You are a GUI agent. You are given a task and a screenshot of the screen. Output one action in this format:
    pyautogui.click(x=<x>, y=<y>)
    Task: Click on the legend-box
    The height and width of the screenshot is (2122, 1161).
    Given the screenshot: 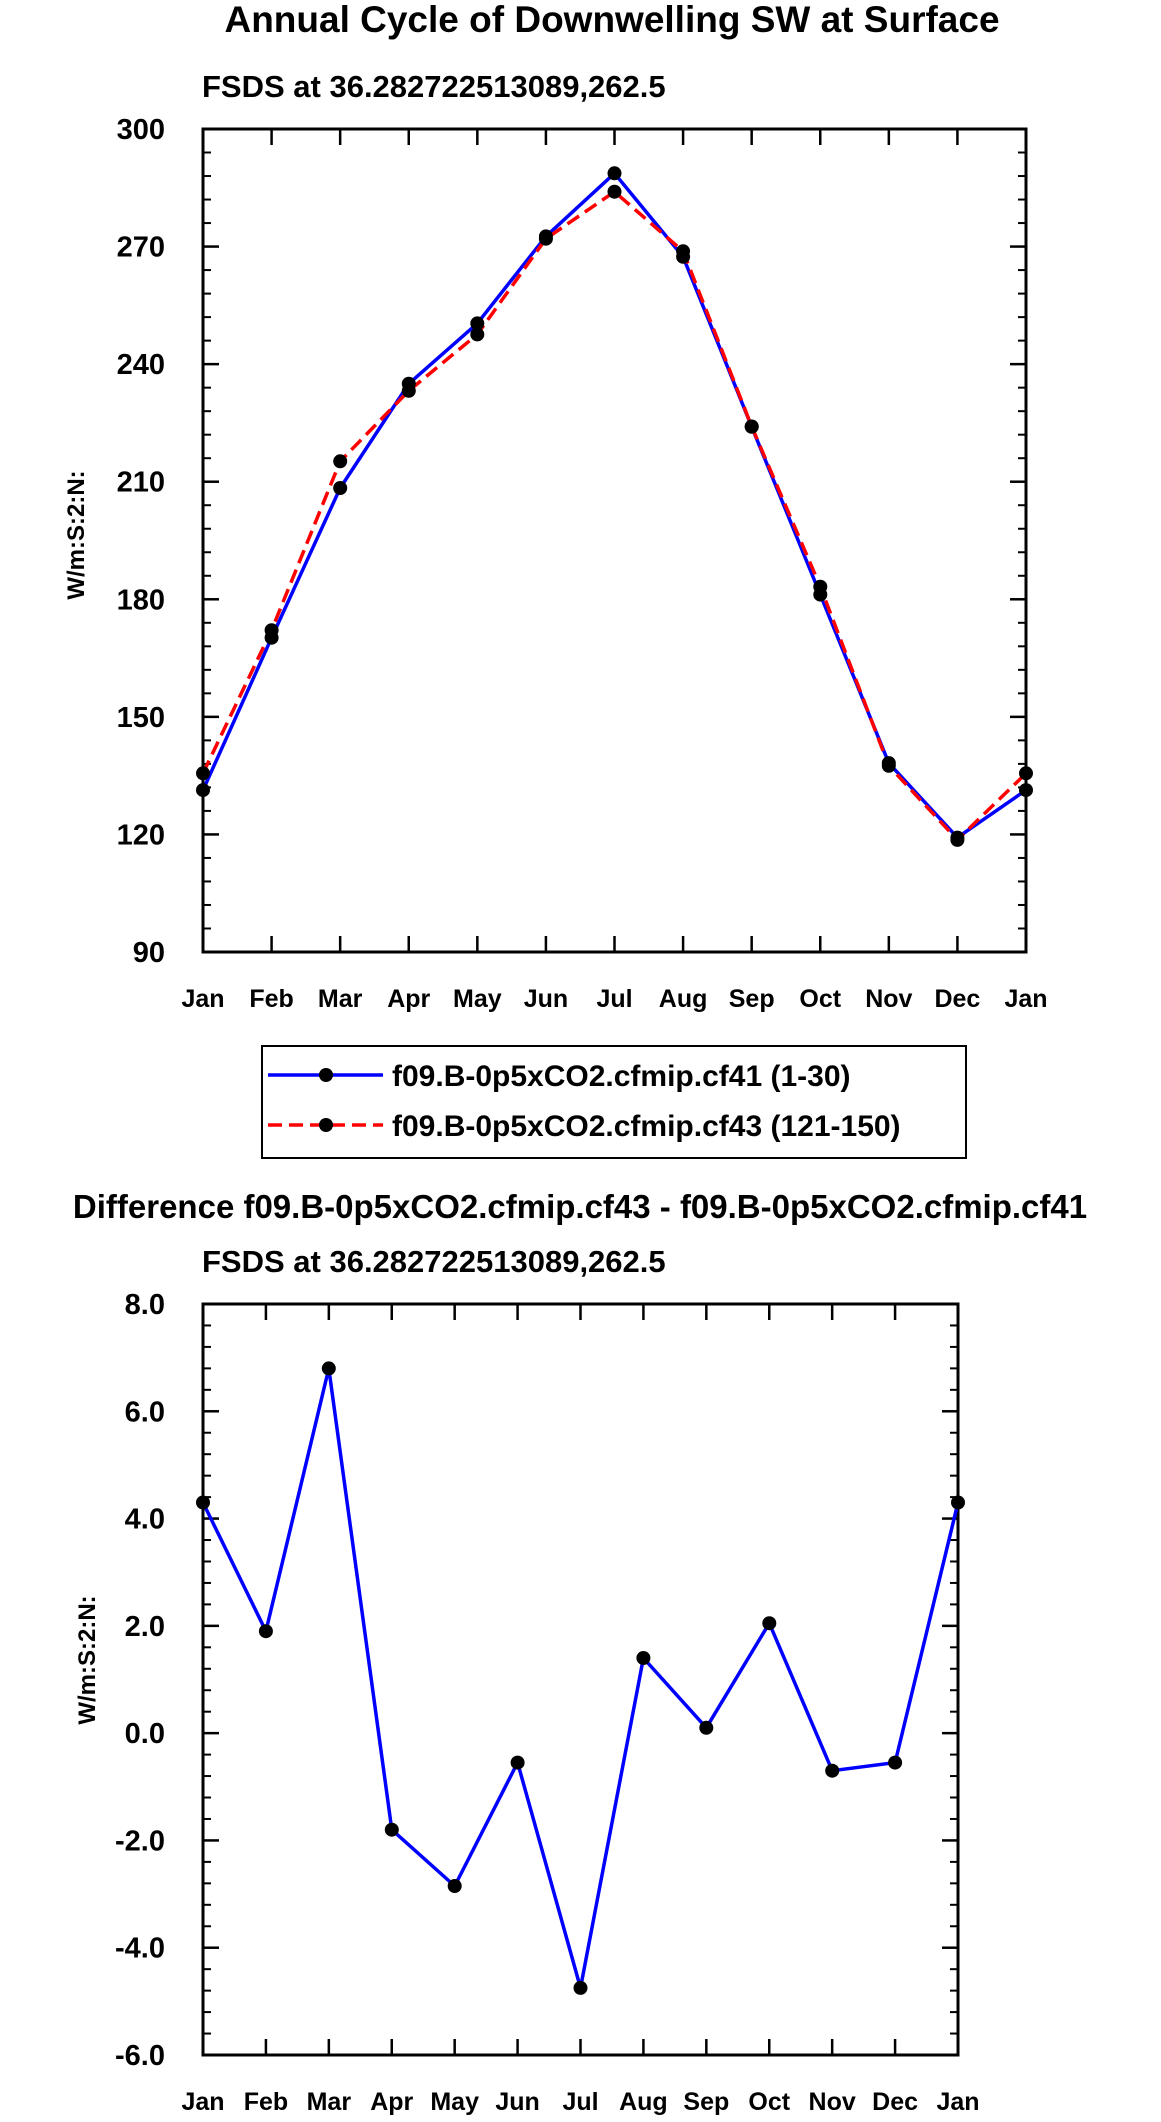 What is the action you would take?
    pyautogui.click(x=614, y=1102)
    